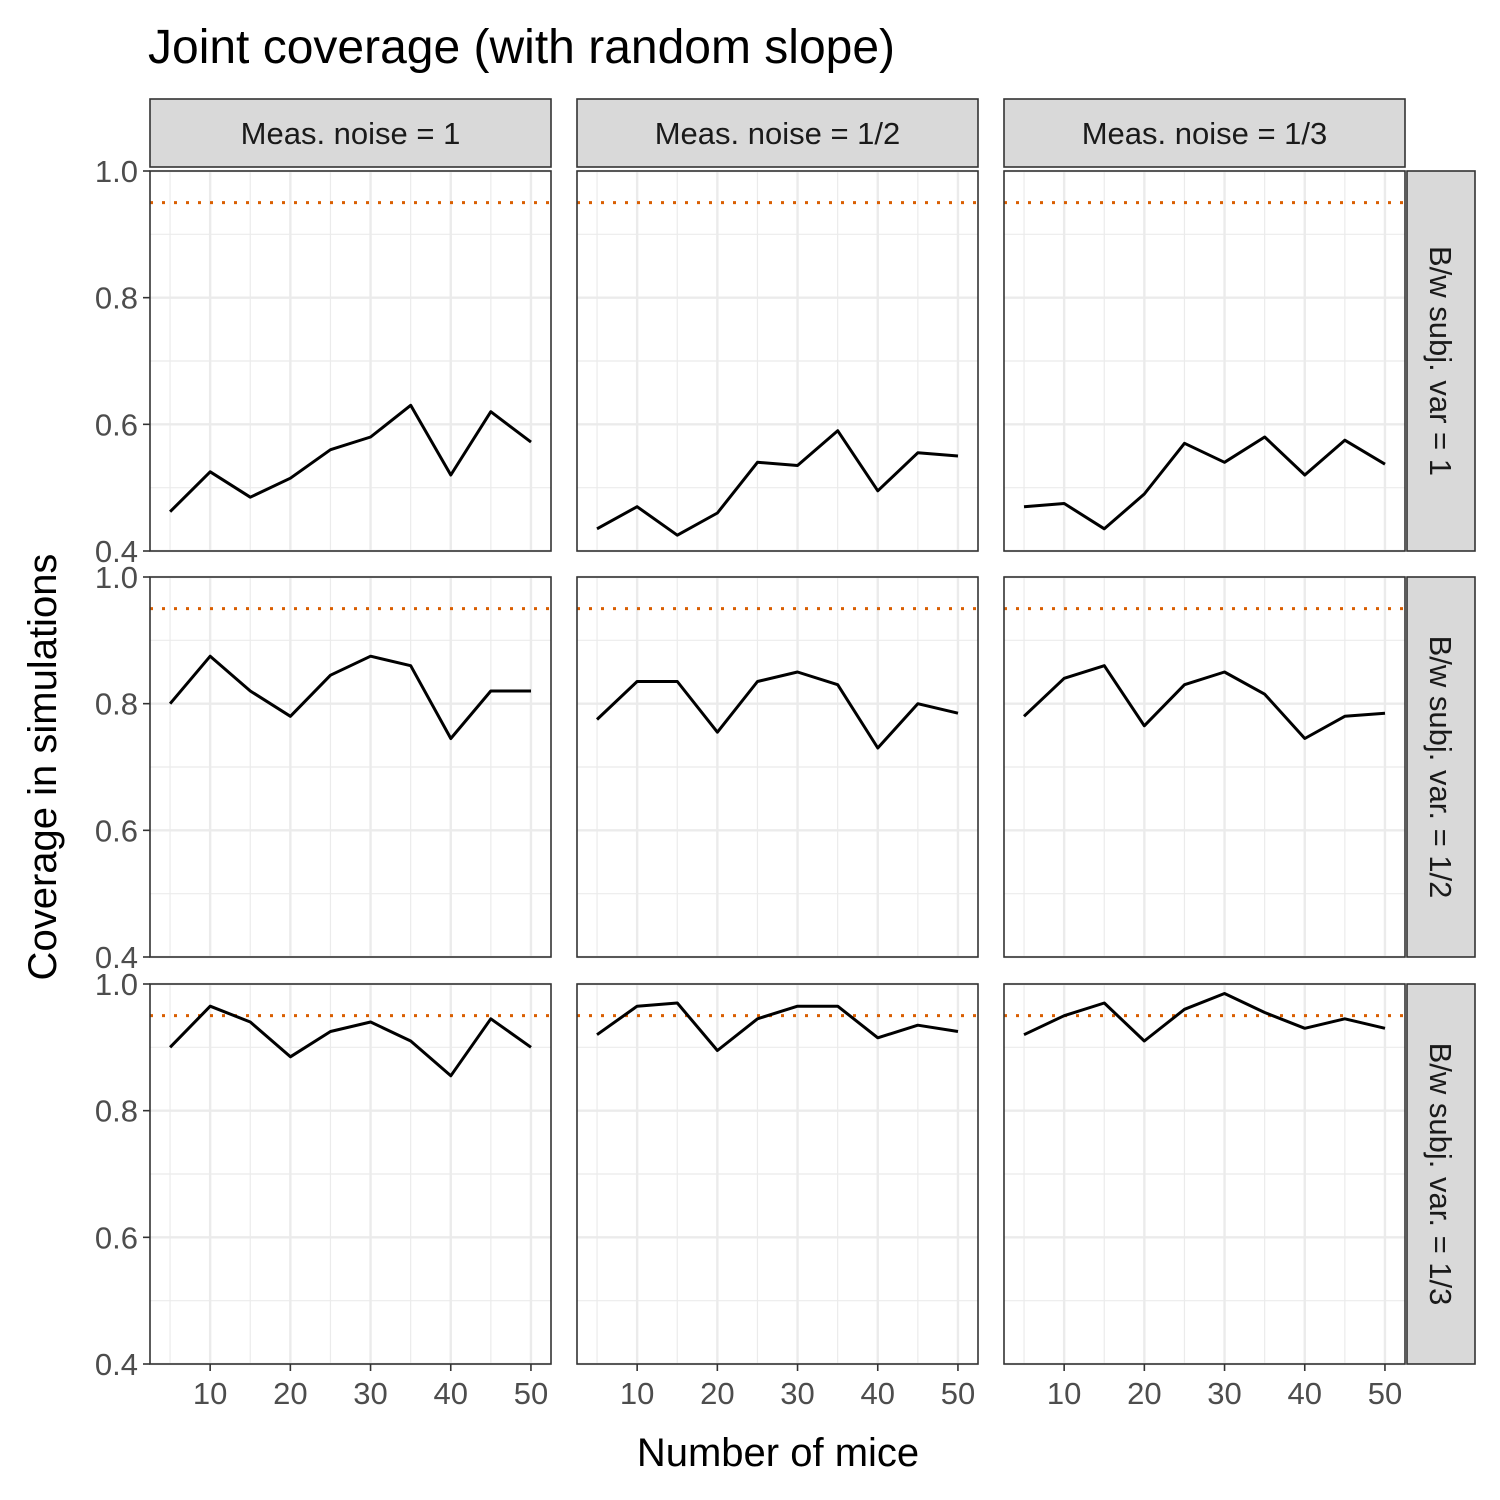 The height and width of the screenshot is (1500, 1500). I want to click on row-strip-label: B/w subj. var. = 1/2, so click(1440, 767).